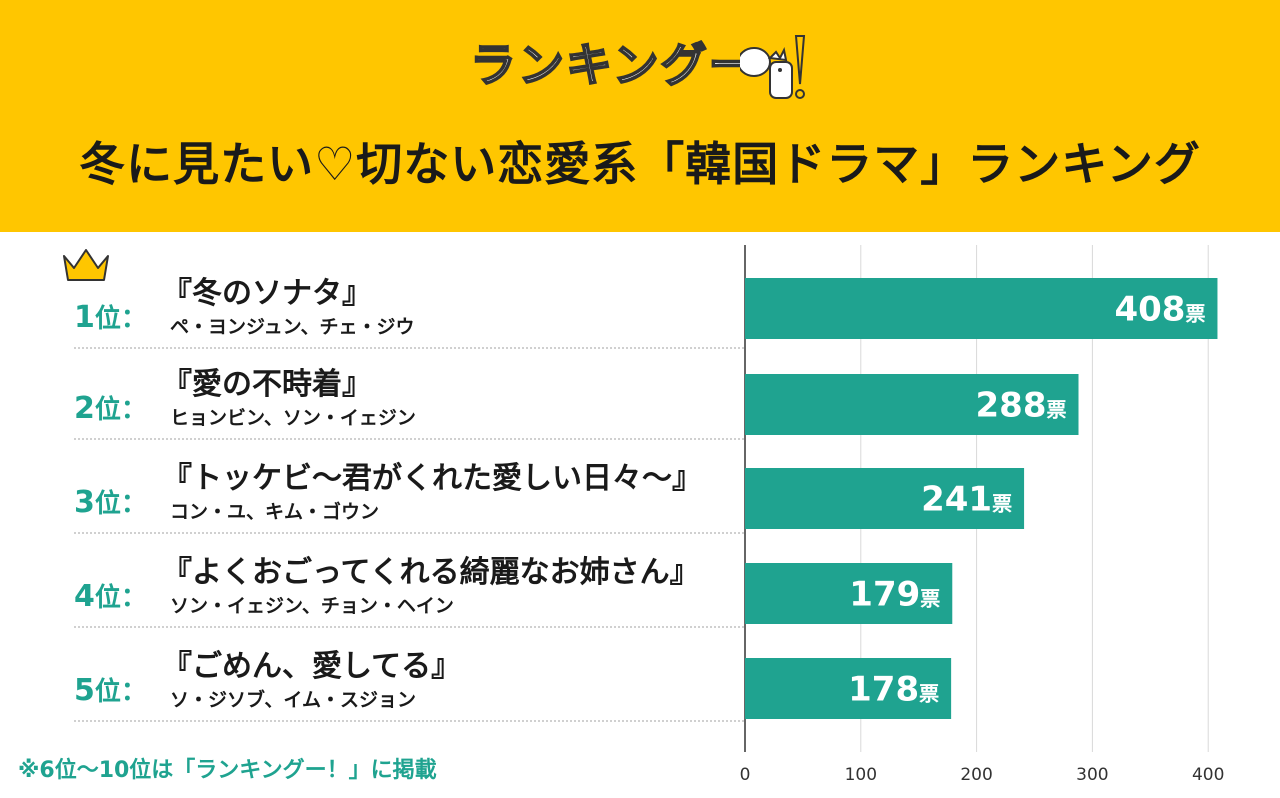 Image resolution: width=1280 pixels, height=798 pixels. Describe the element at coordinates (84, 690) in the screenshot. I see `rank-digit: 5` at that location.